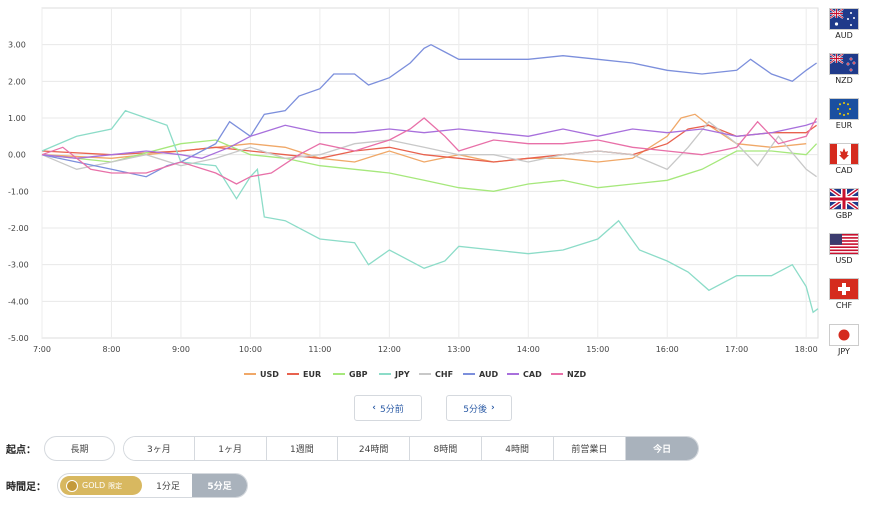 The image size is (869, 507). Describe the element at coordinates (374, 448) in the screenshot. I see `start-option-24h: 24時間` at that location.